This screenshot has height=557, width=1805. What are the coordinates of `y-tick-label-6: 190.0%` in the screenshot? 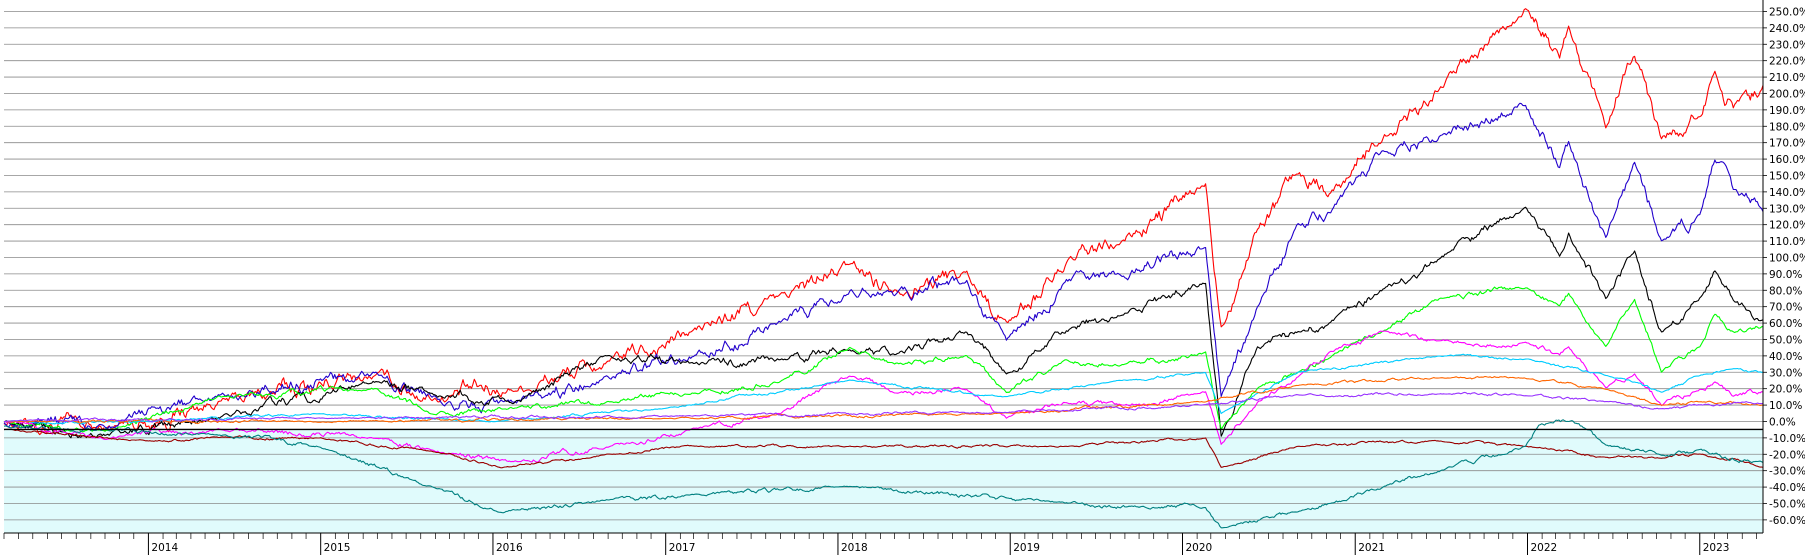 It's located at (1787, 111).